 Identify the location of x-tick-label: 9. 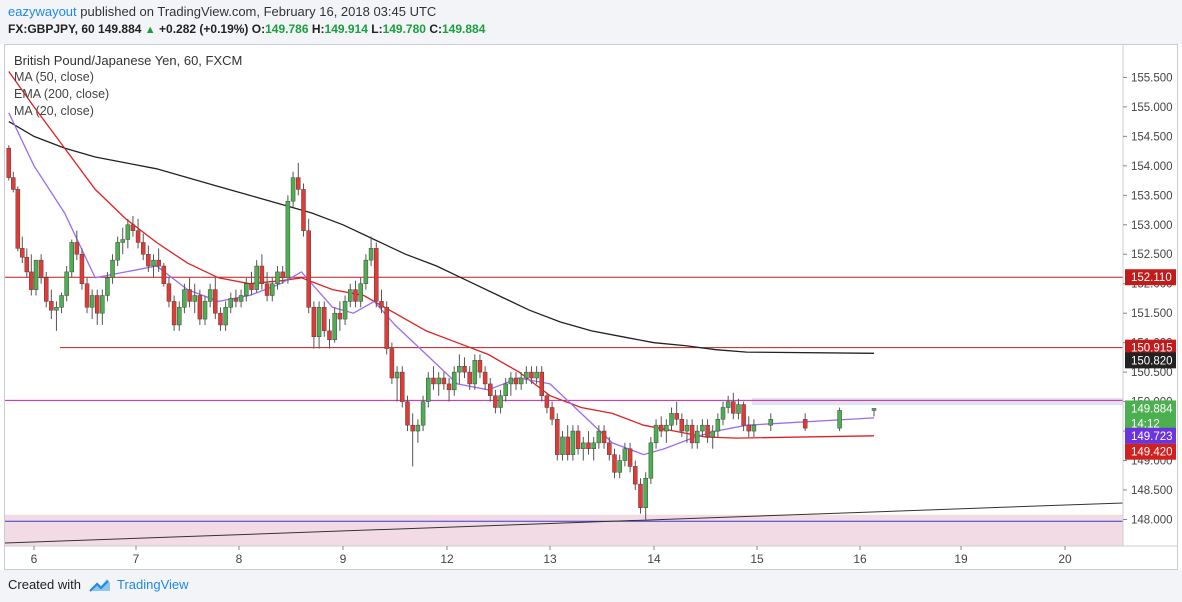
(343, 559).